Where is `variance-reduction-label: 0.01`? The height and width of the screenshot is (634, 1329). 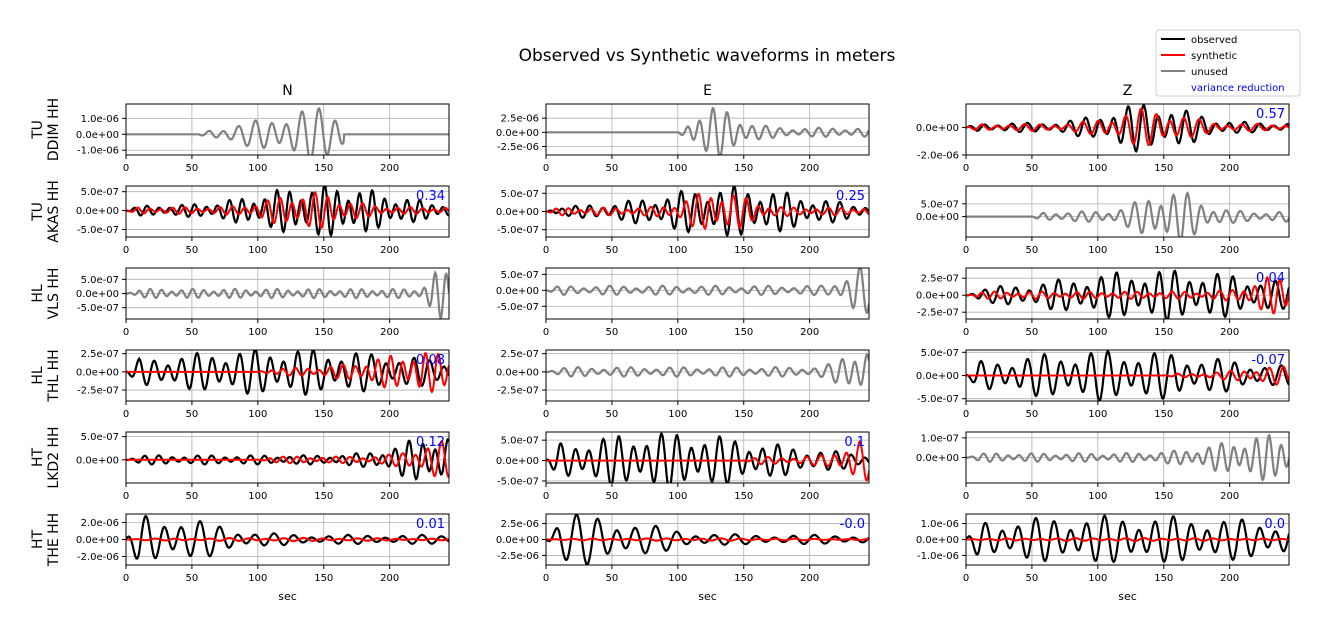 variance-reduction-label: 0.01 is located at coordinates (430, 524).